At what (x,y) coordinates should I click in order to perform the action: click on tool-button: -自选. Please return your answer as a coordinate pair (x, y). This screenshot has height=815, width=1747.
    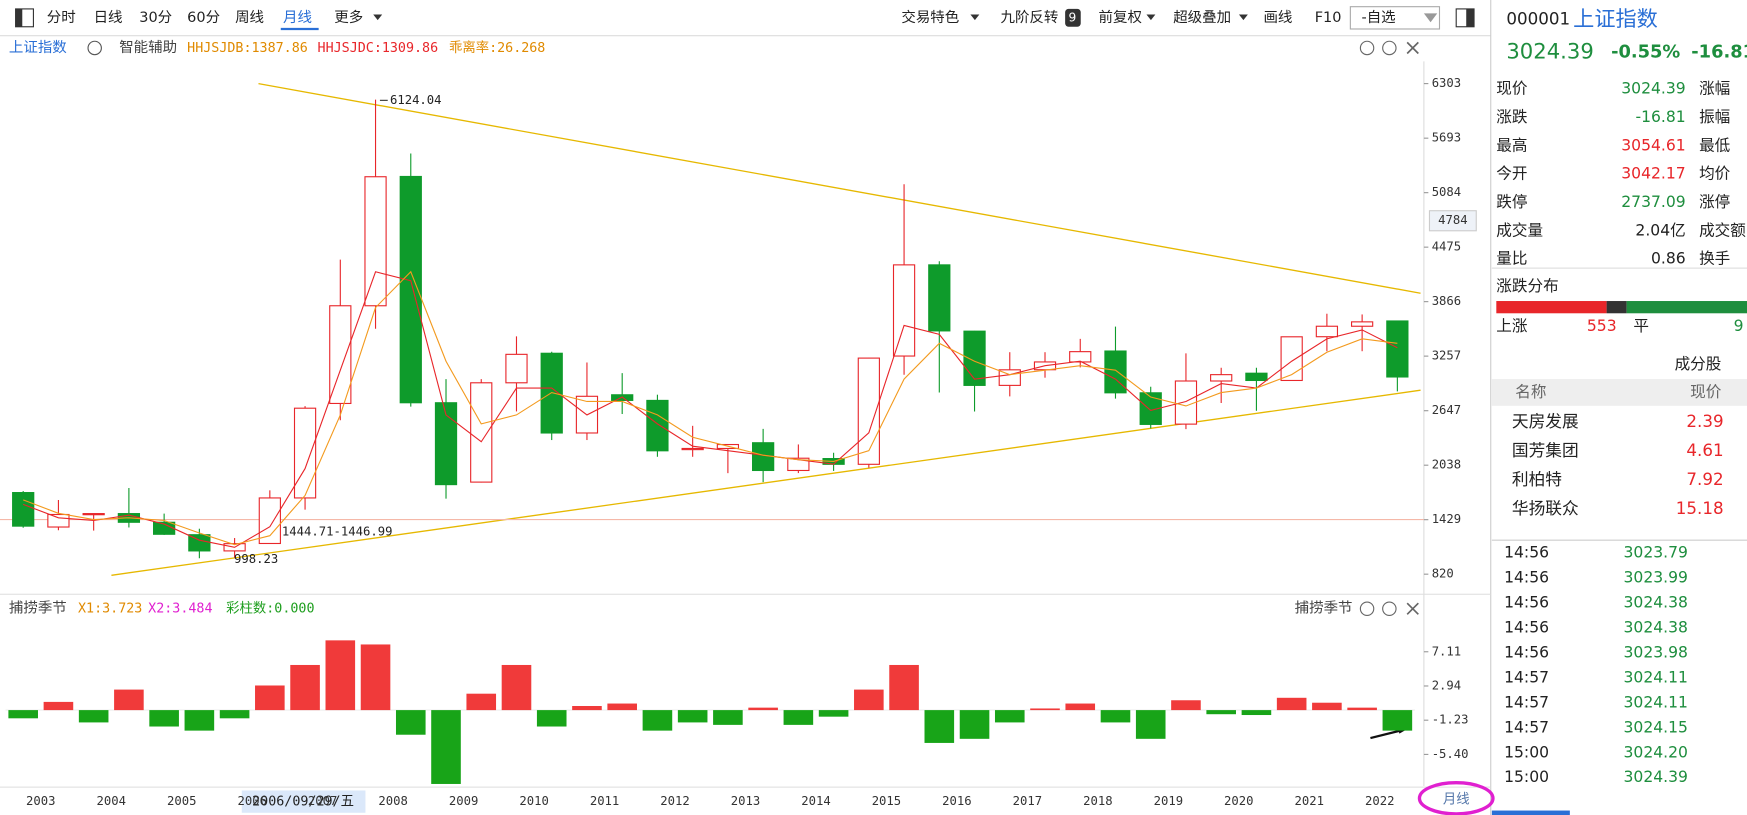
    Looking at the image, I should click on (1379, 17).